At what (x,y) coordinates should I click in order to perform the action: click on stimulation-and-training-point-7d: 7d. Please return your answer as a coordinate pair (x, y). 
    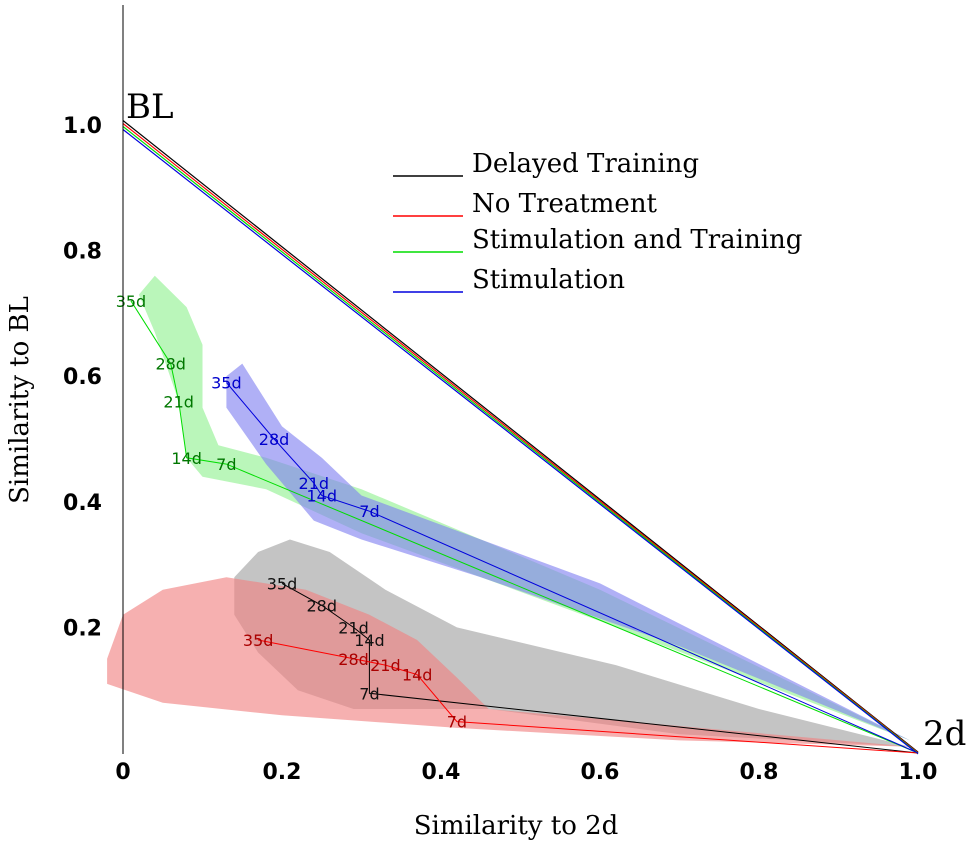
    Looking at the image, I should click on (226, 464).